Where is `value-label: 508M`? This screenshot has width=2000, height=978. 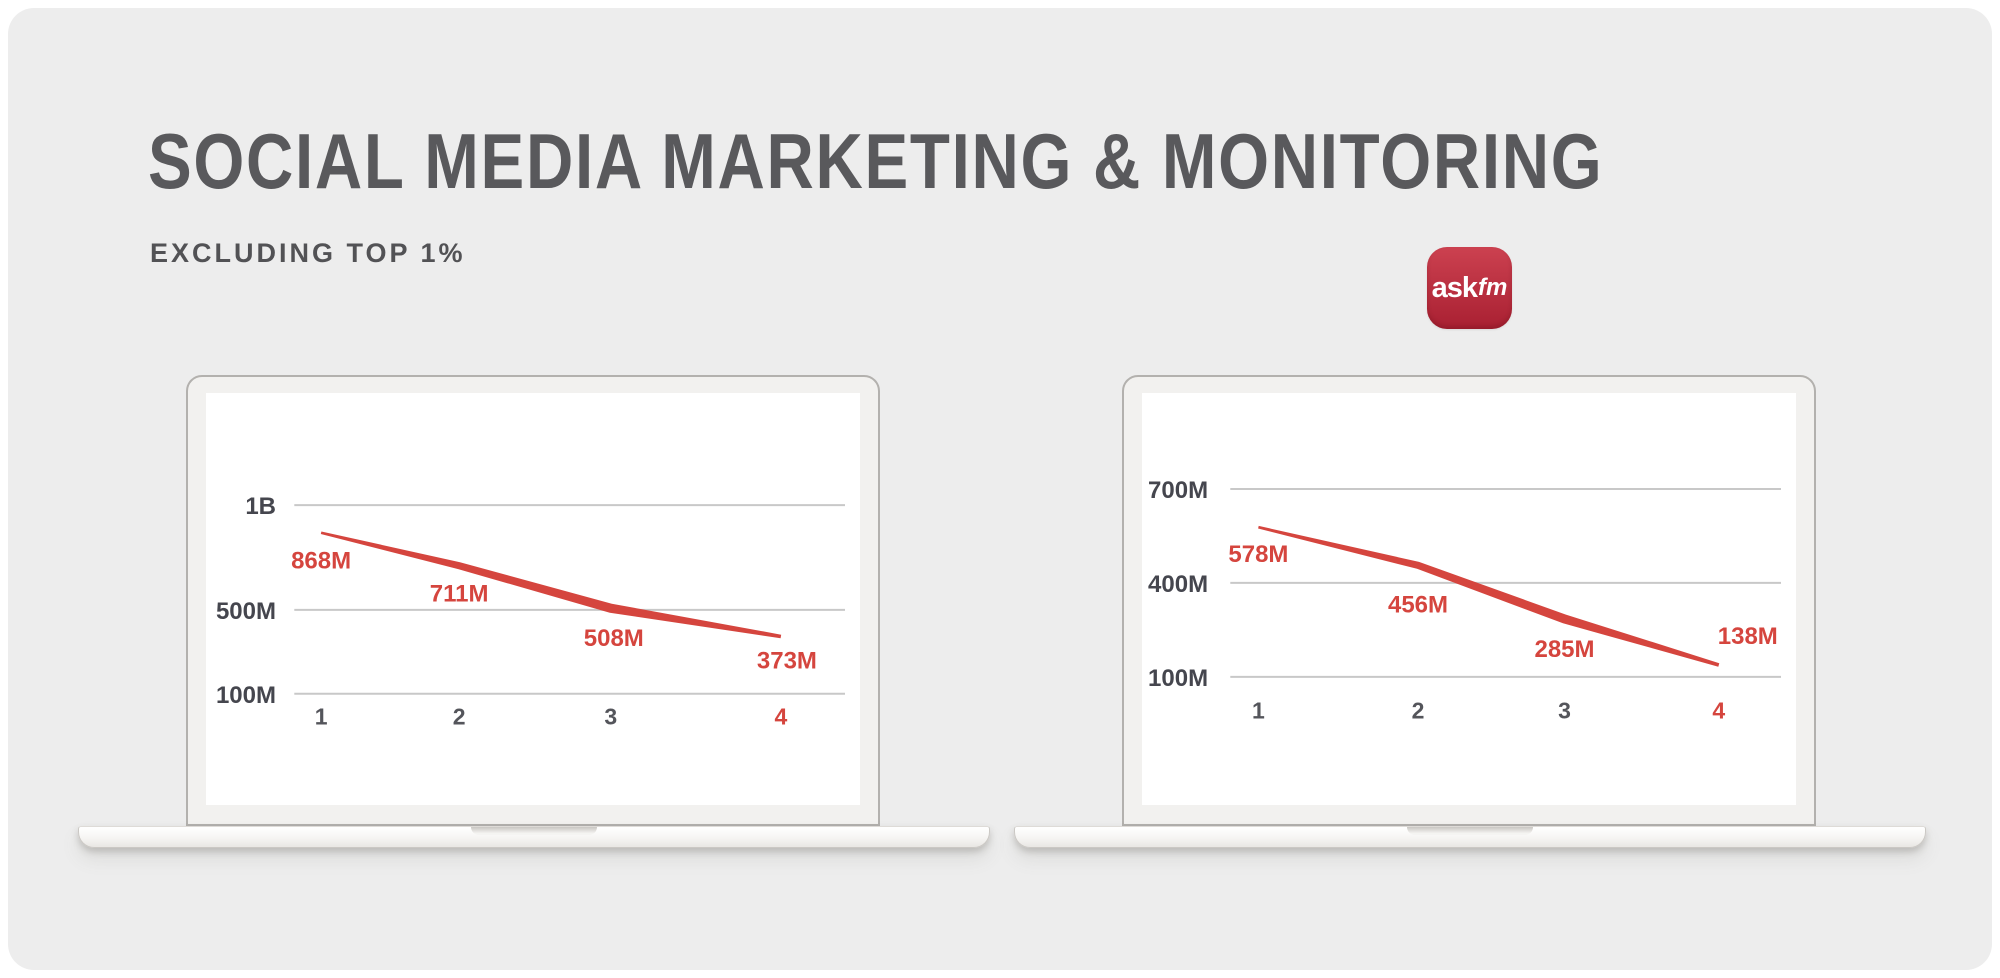
value-label: 508M is located at coordinates (614, 638).